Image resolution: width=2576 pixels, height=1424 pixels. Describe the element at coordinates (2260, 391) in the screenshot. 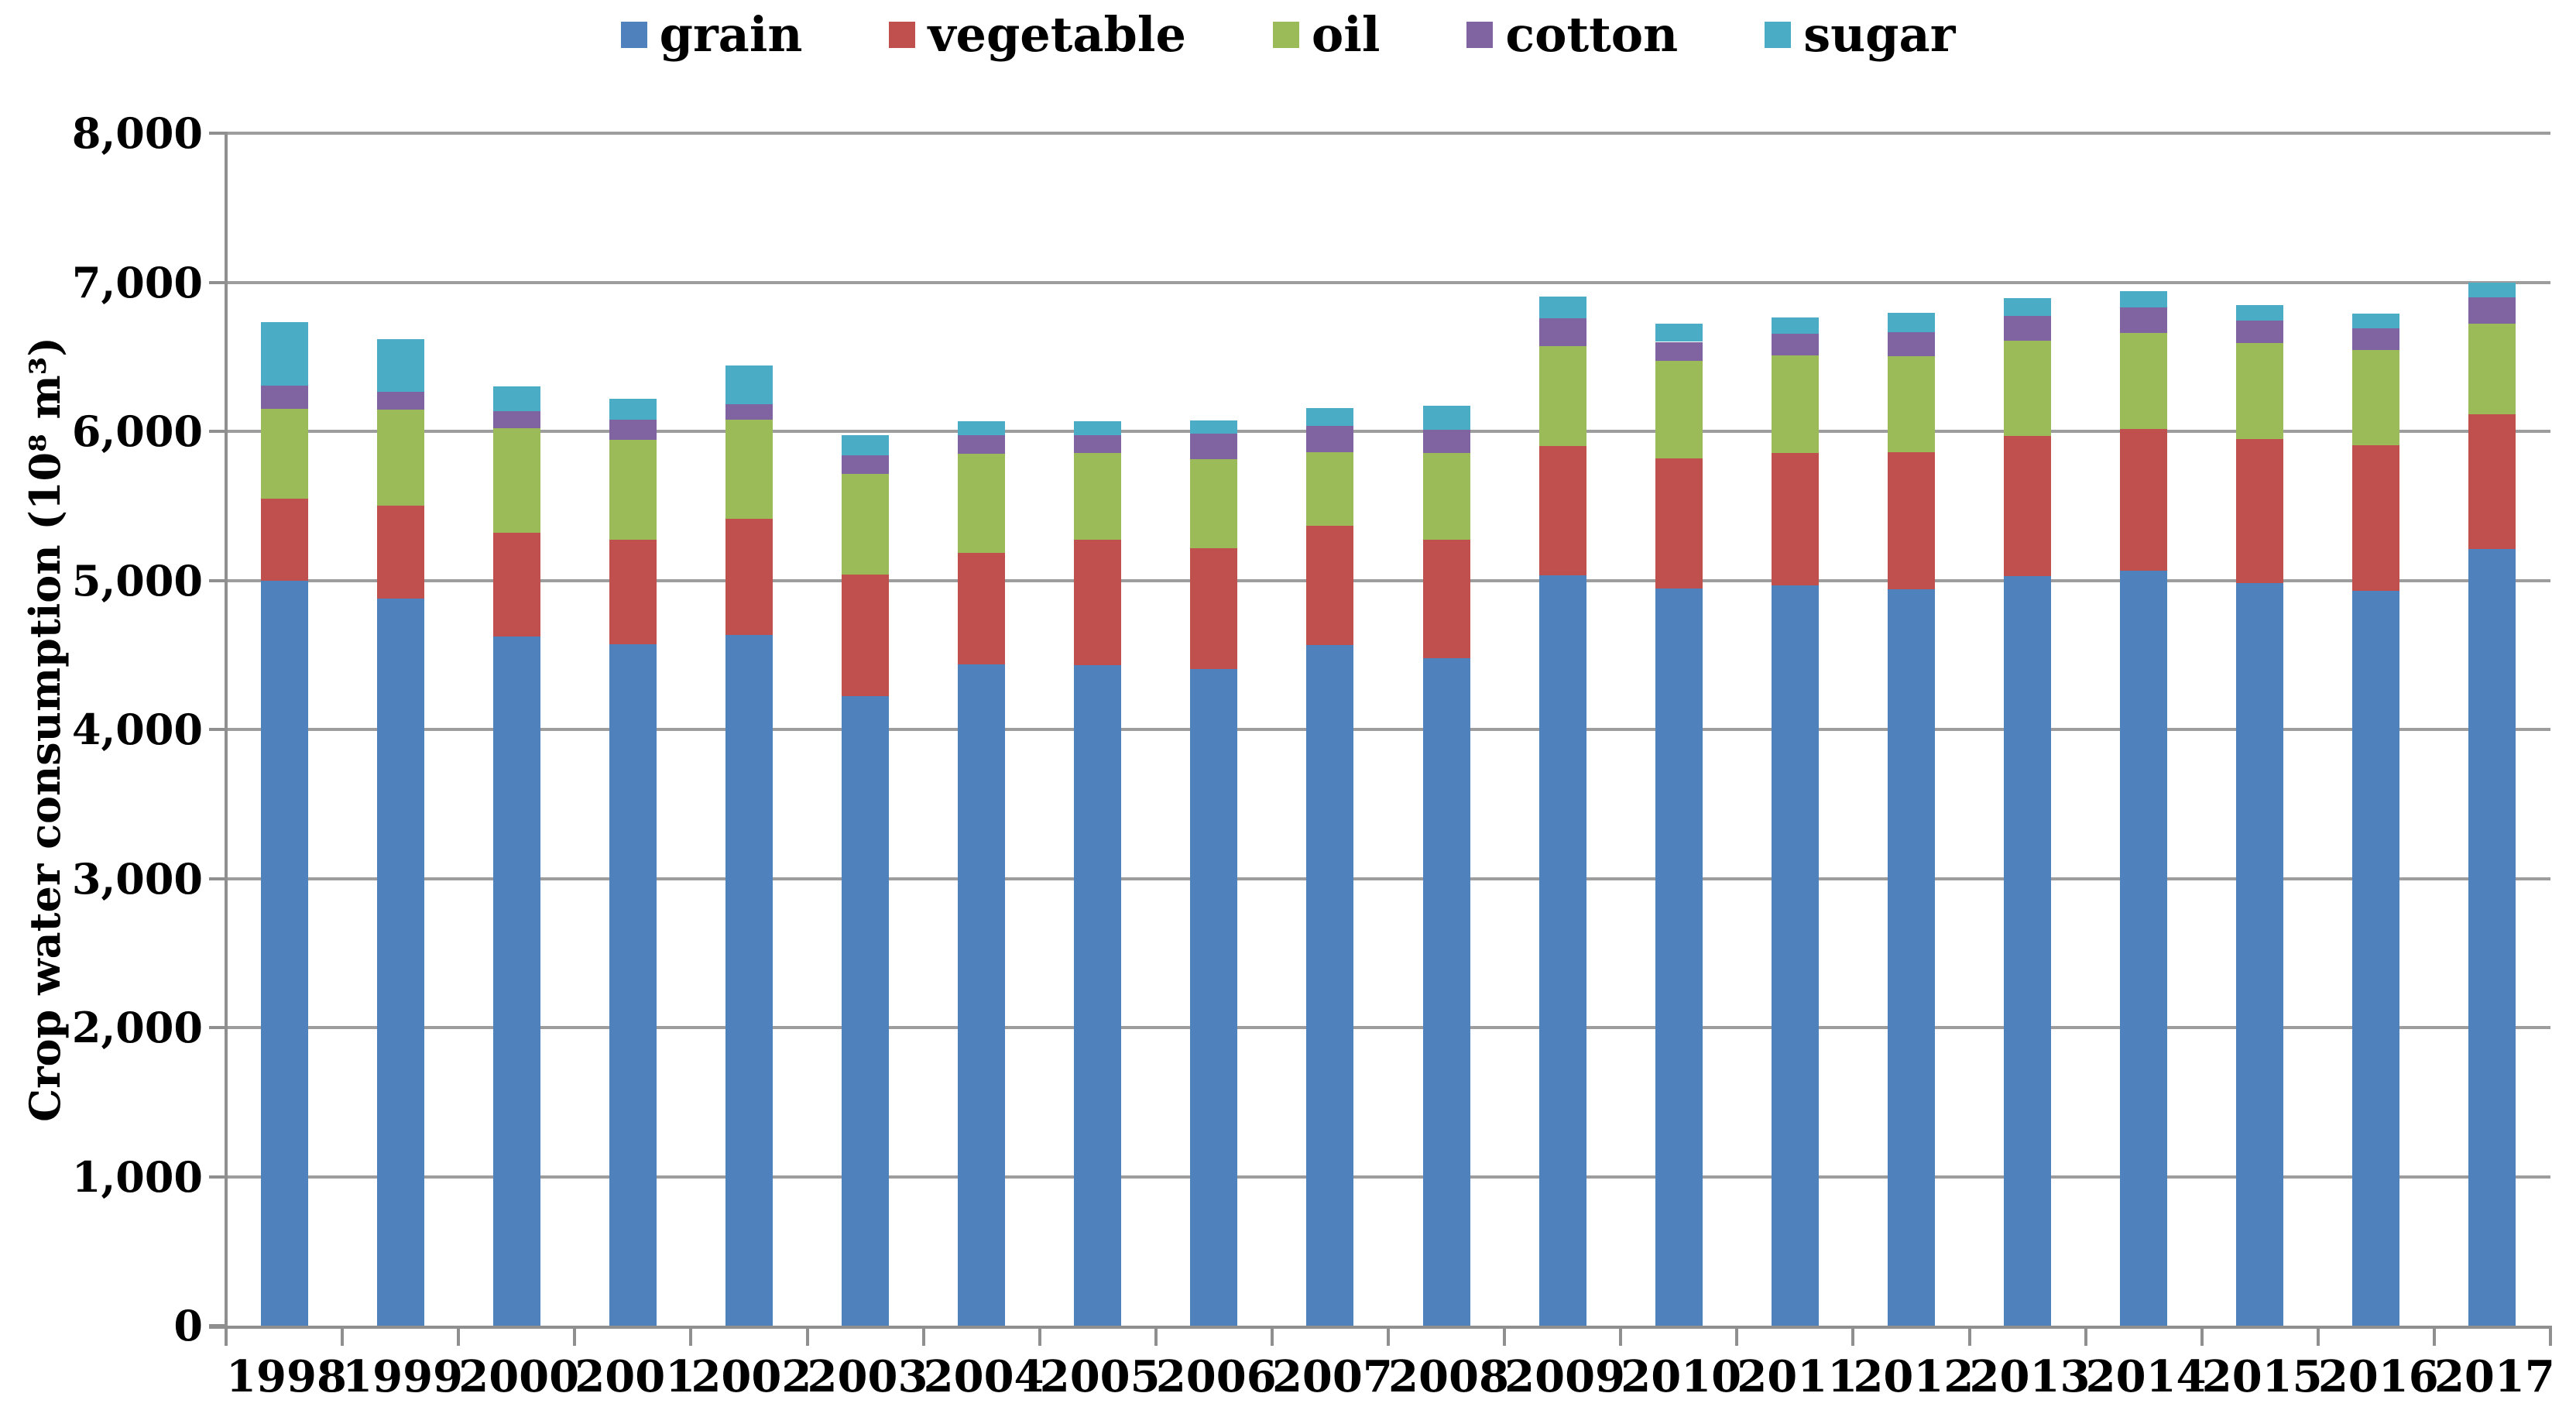

I see `bar-segment-2015-oil` at that location.